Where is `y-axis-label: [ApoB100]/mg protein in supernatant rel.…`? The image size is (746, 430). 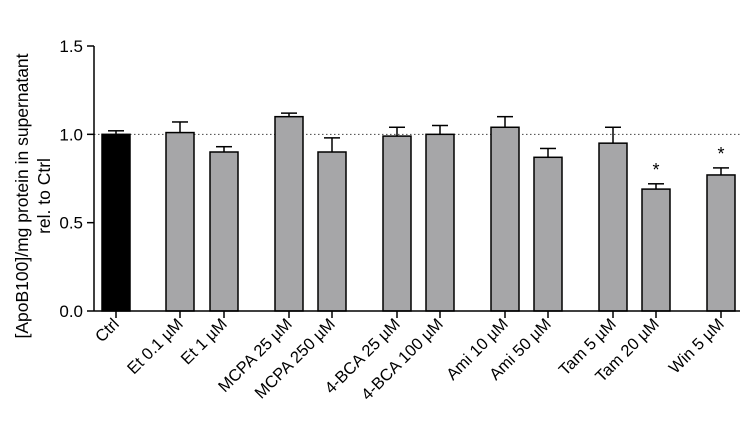 y-axis-label: [ApoB100]/mg protein in supernatant rel.… is located at coordinates (33, 195).